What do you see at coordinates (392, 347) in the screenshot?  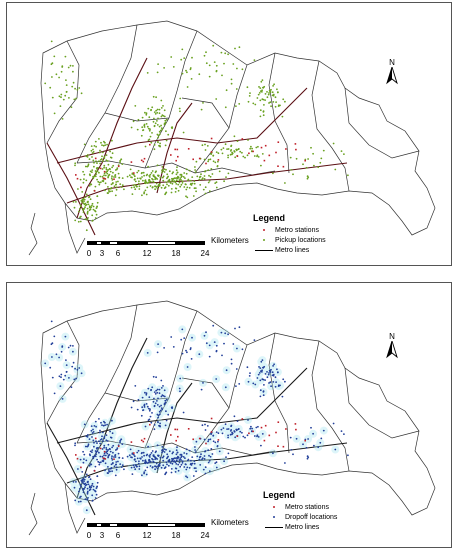 I see `north-arrow: N` at bounding box center [392, 347].